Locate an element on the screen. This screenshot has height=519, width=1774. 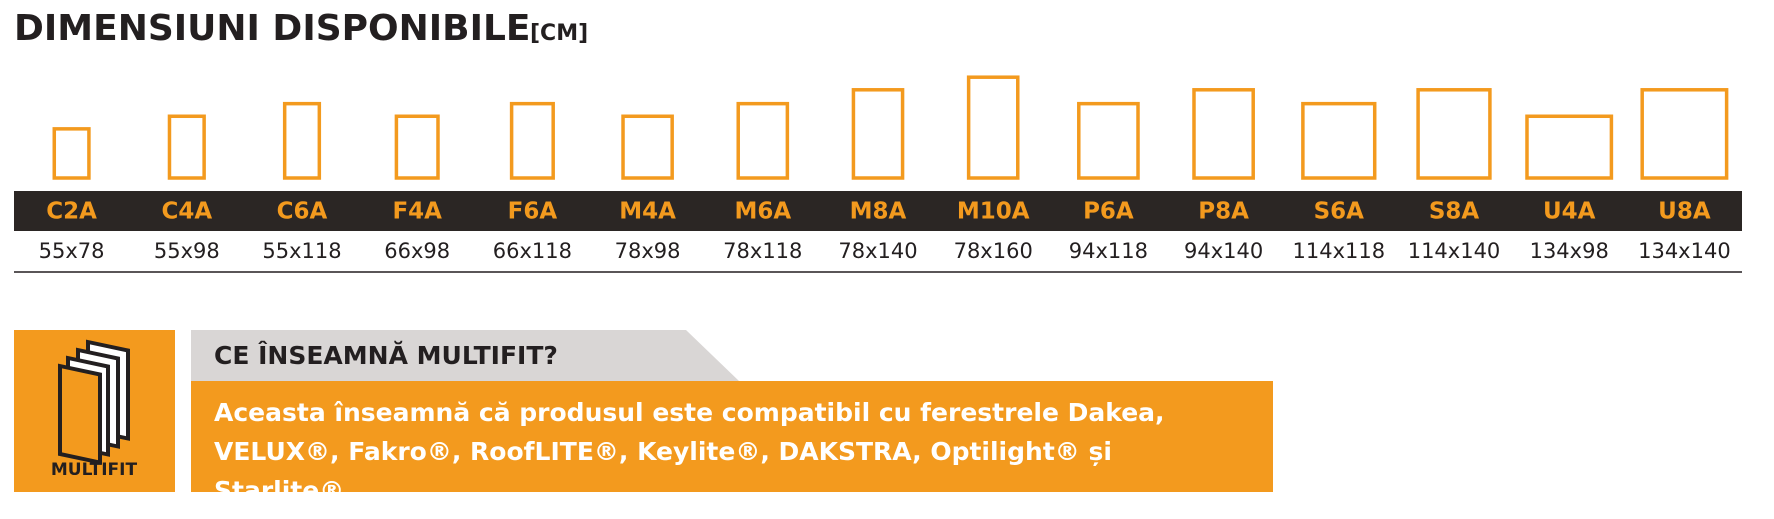
size-dims: 78x140 is located at coordinates (877, 251).